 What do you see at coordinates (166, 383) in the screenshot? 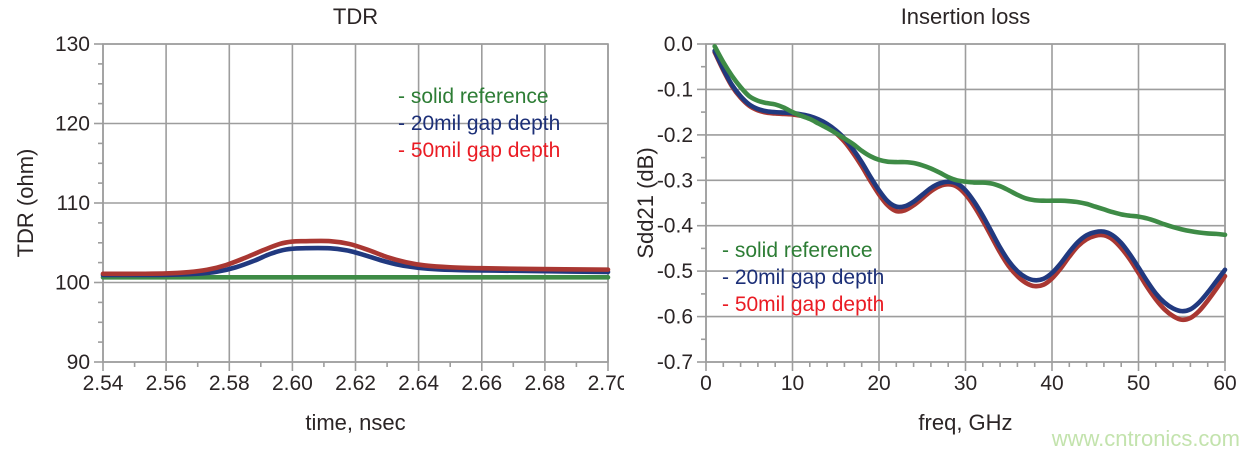
I see `x-tick-label: 2.56` at bounding box center [166, 383].